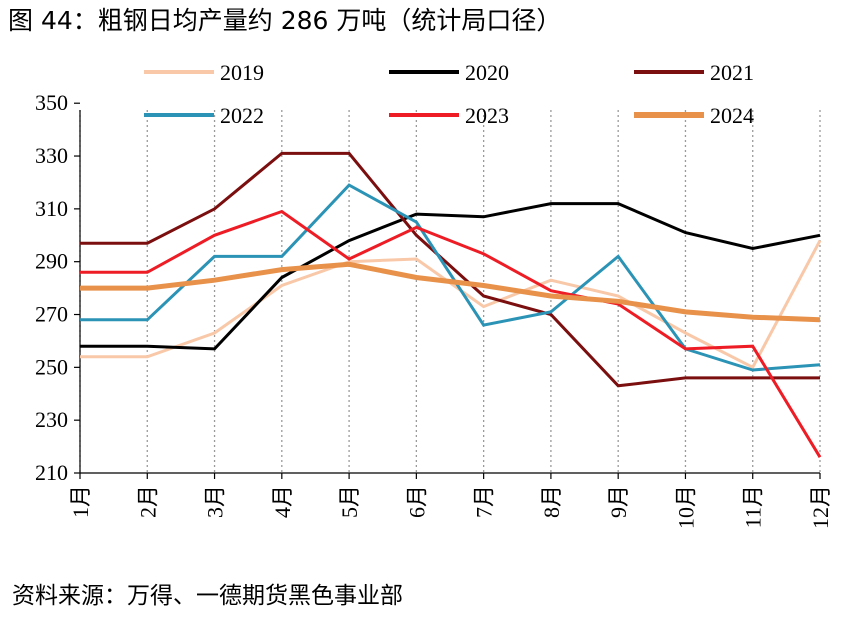  Describe the element at coordinates (551, 501) in the screenshot. I see `x-tick-label-8: 8月` at that location.